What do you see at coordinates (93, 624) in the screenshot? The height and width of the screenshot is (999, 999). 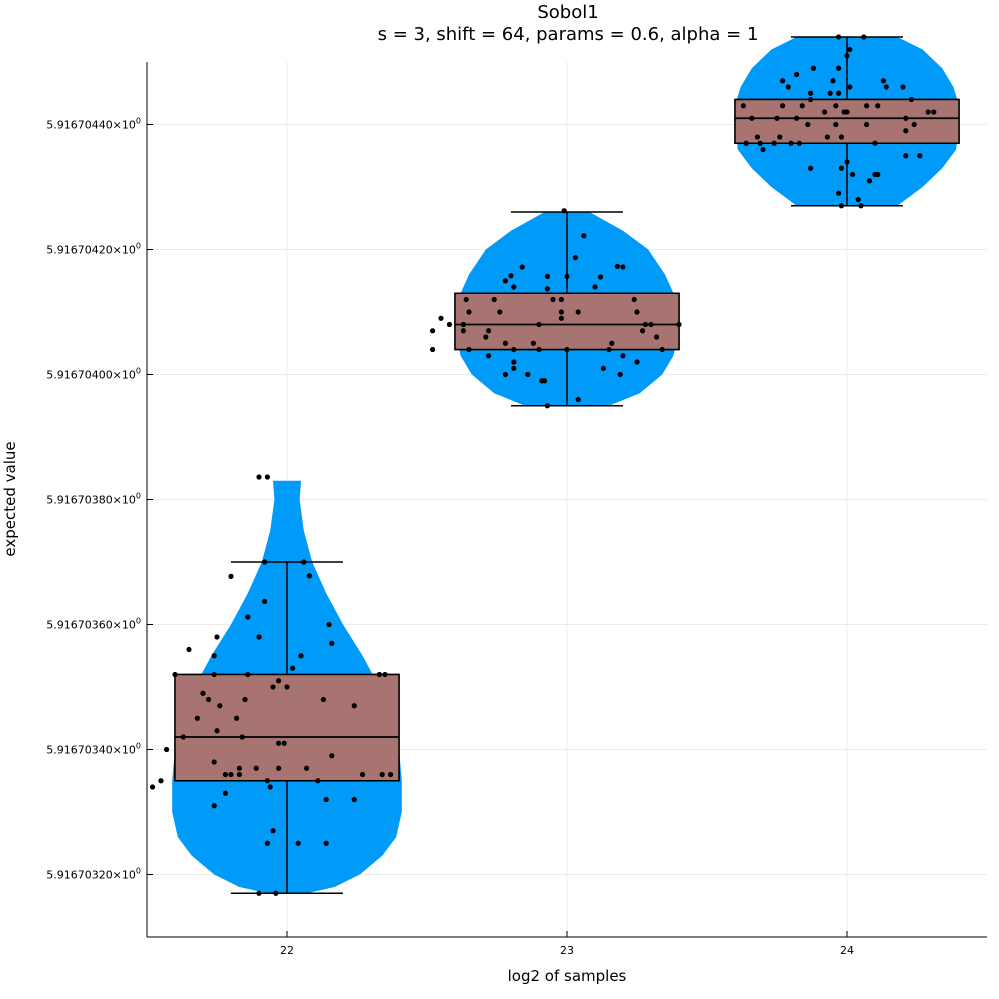 I see `y-tick-label: 5.91670360×100` at bounding box center [93, 624].